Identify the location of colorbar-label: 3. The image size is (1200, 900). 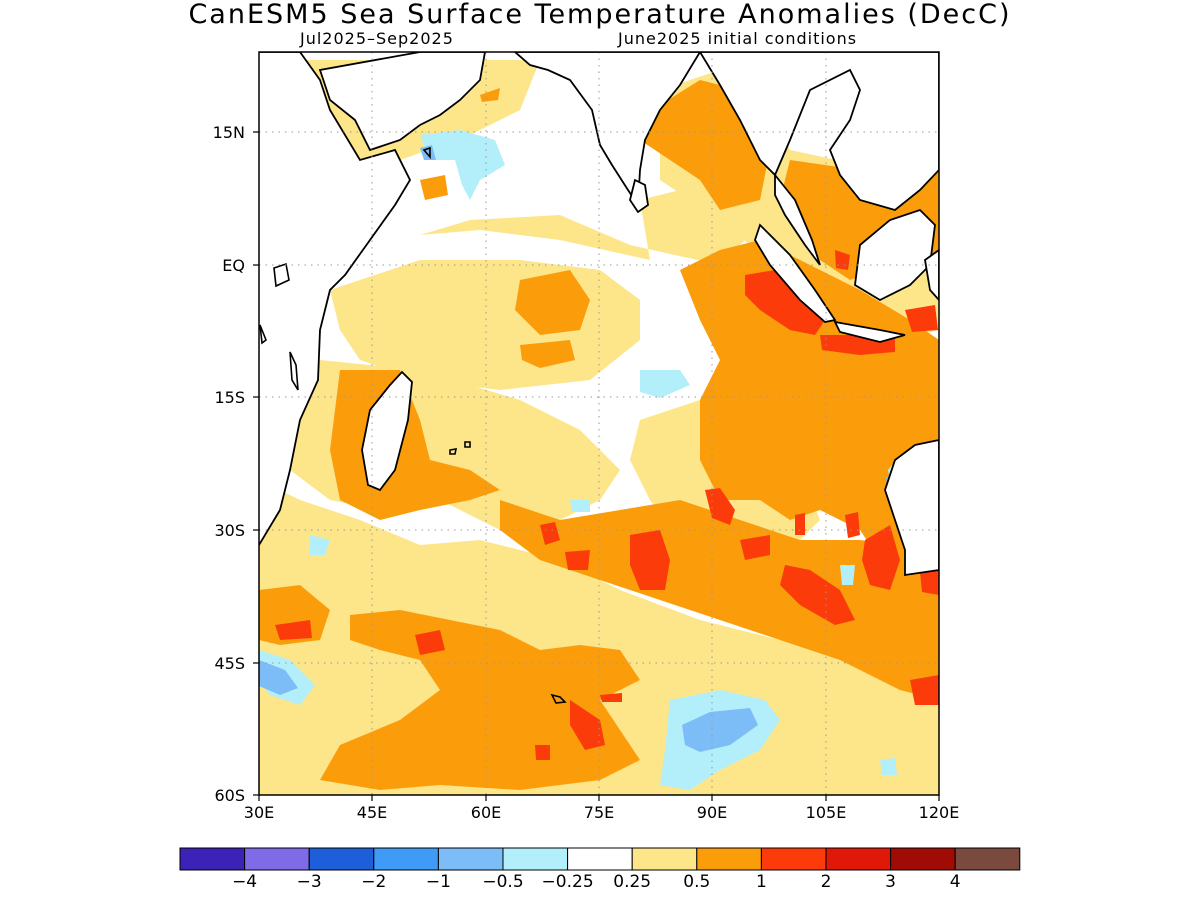
(891, 882).